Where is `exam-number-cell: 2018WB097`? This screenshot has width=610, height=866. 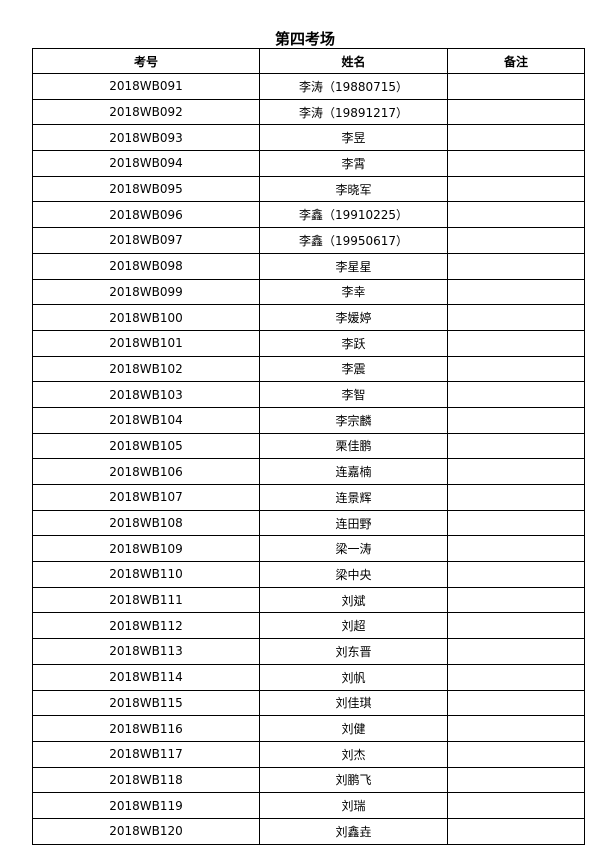
exam-number-cell: 2018WB097 is located at coordinates (146, 240).